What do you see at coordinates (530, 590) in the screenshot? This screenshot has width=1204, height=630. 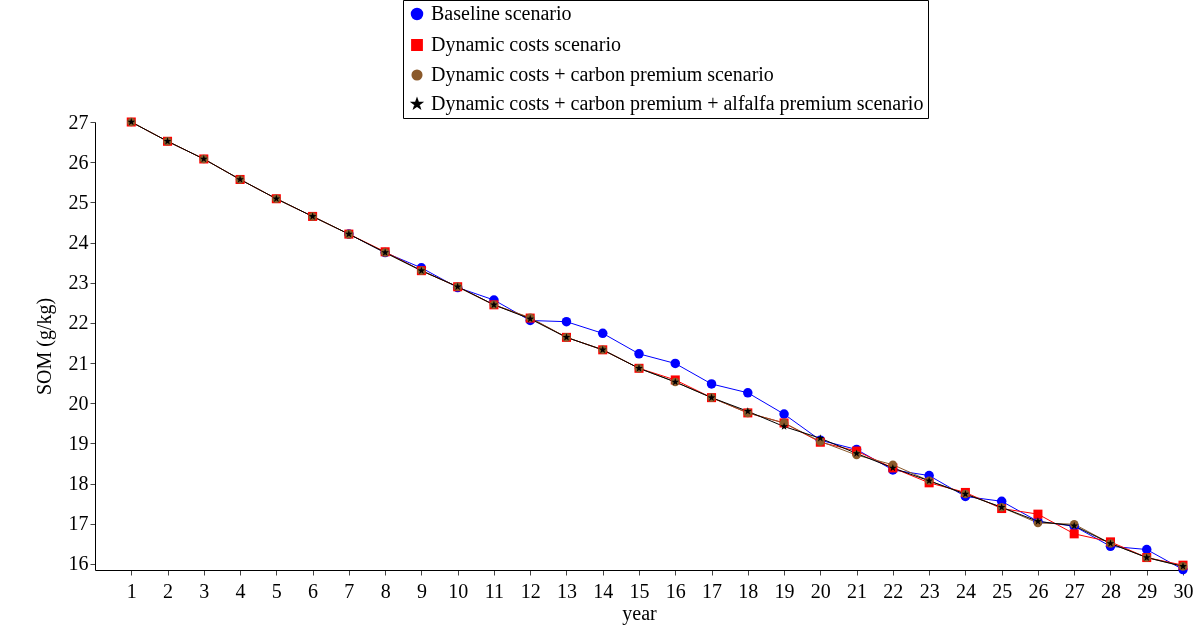 I see `x-tick-label: 12` at bounding box center [530, 590].